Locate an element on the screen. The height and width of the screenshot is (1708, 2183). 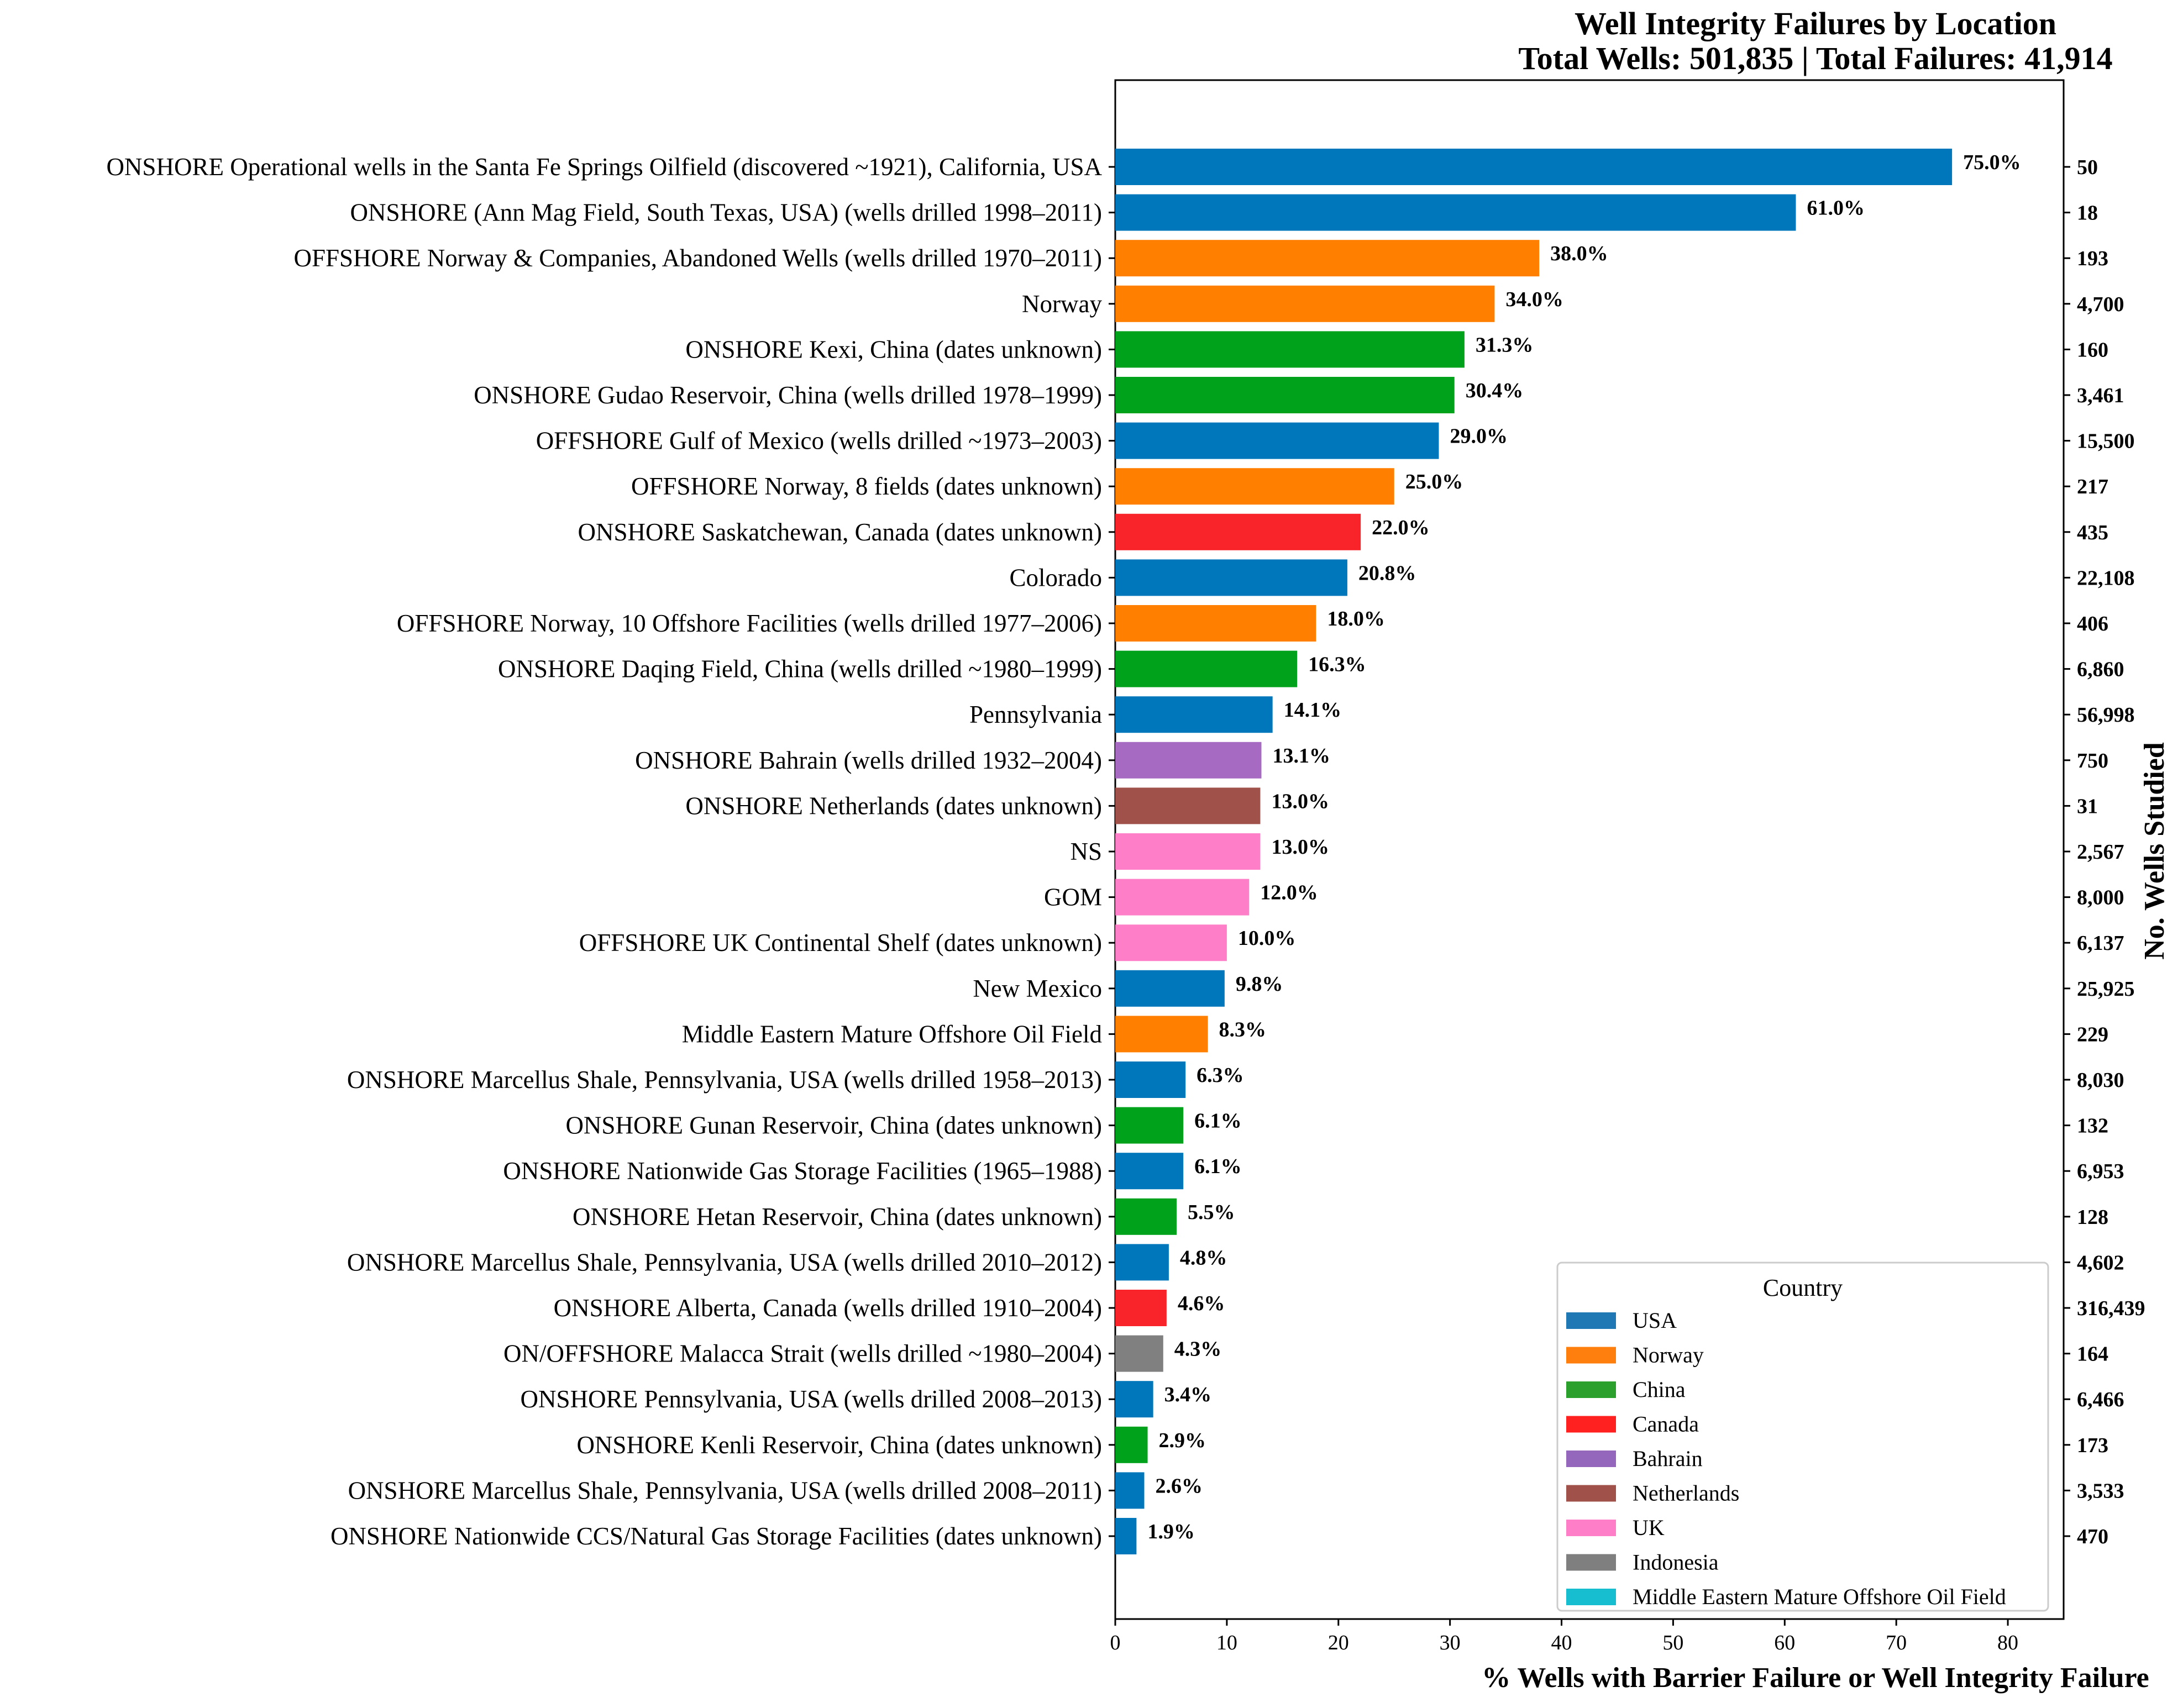
wells-count-label: 6,860 is located at coordinates (2100, 669).